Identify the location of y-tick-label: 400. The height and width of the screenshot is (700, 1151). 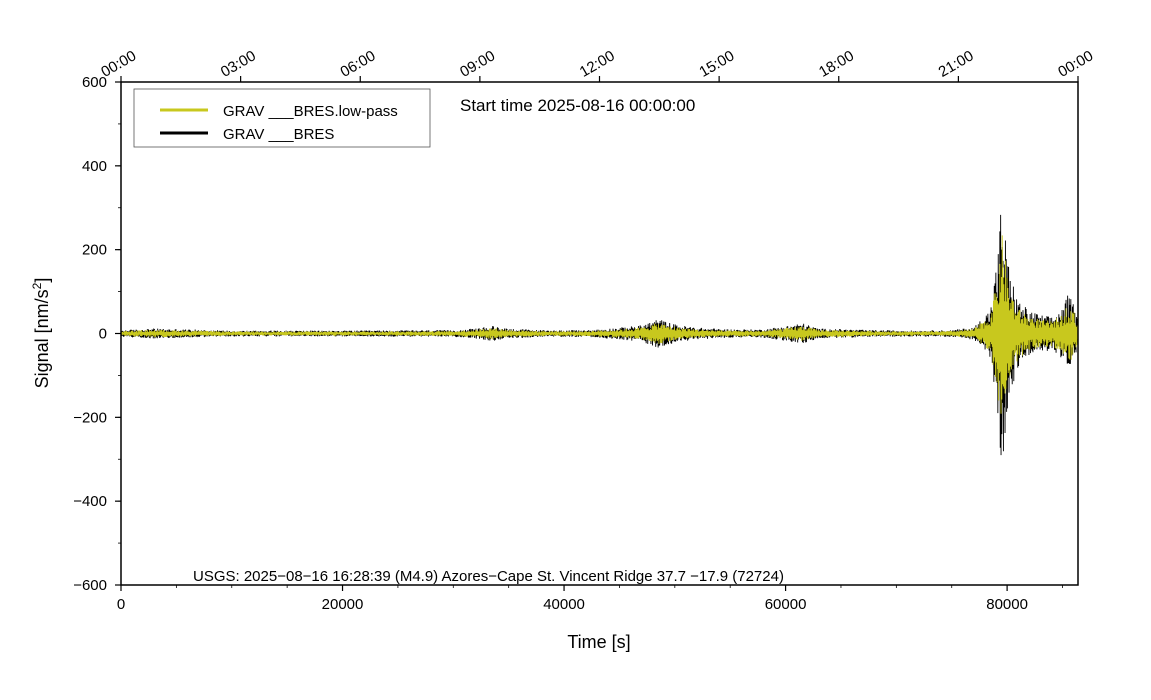
(94, 166).